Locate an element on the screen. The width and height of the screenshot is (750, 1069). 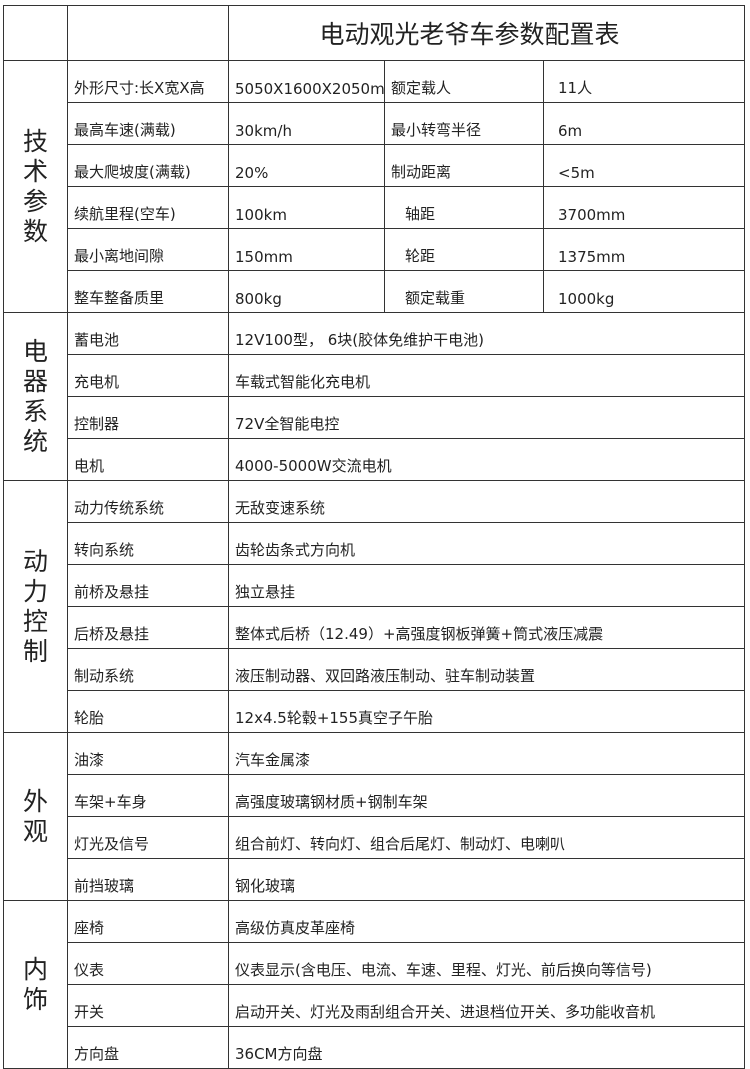
param-value: 100km is located at coordinates (306, 207).